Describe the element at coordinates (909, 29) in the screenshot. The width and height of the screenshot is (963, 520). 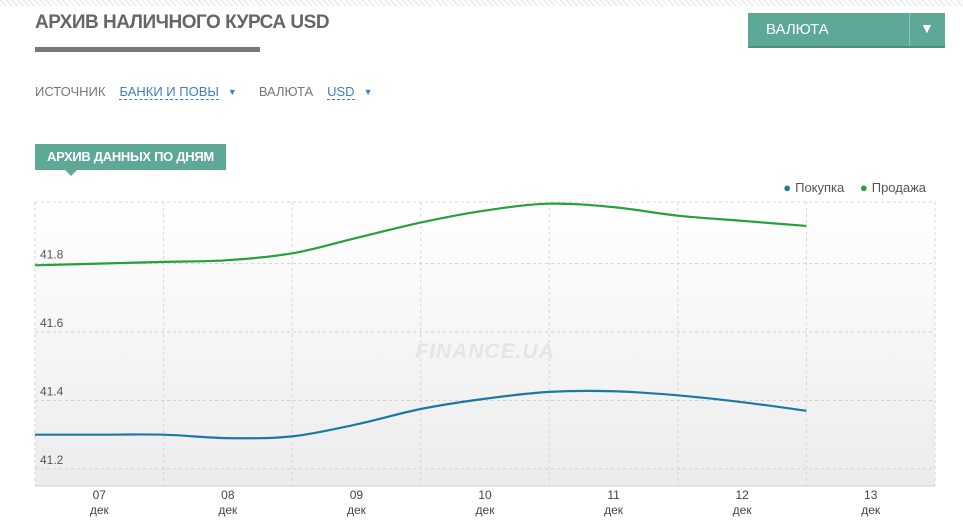
I see `dropdown-separator` at that location.